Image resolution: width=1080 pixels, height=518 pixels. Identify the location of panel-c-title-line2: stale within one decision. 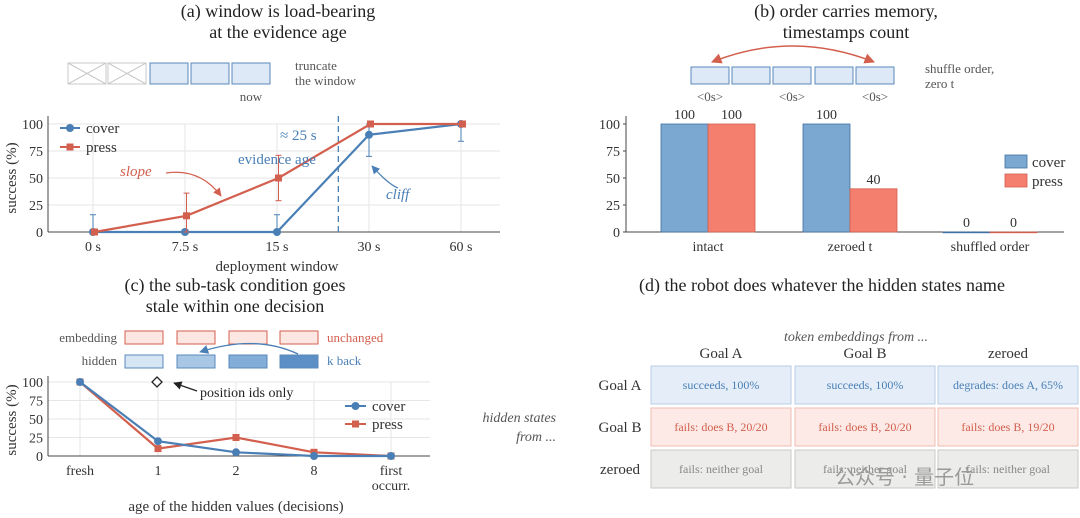
(235, 306).